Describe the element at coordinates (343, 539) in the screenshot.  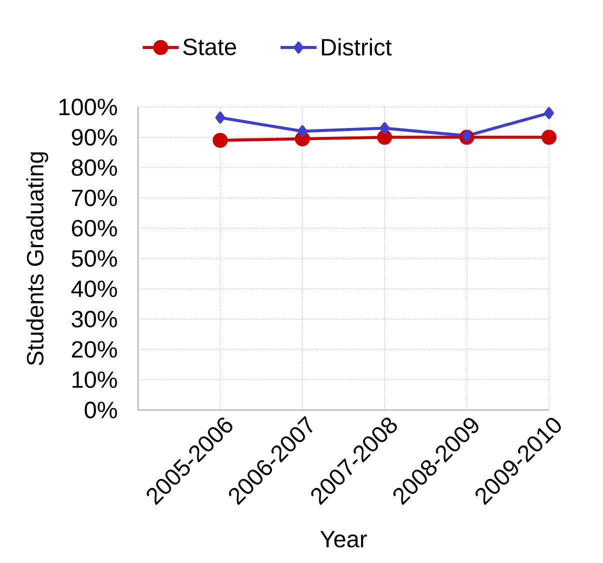
I see `x-axis-title: Year` at that location.